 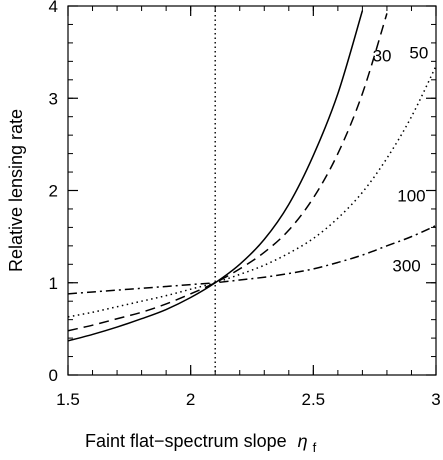 I want to click on x-tick-label: 1.5, so click(x=68, y=399).